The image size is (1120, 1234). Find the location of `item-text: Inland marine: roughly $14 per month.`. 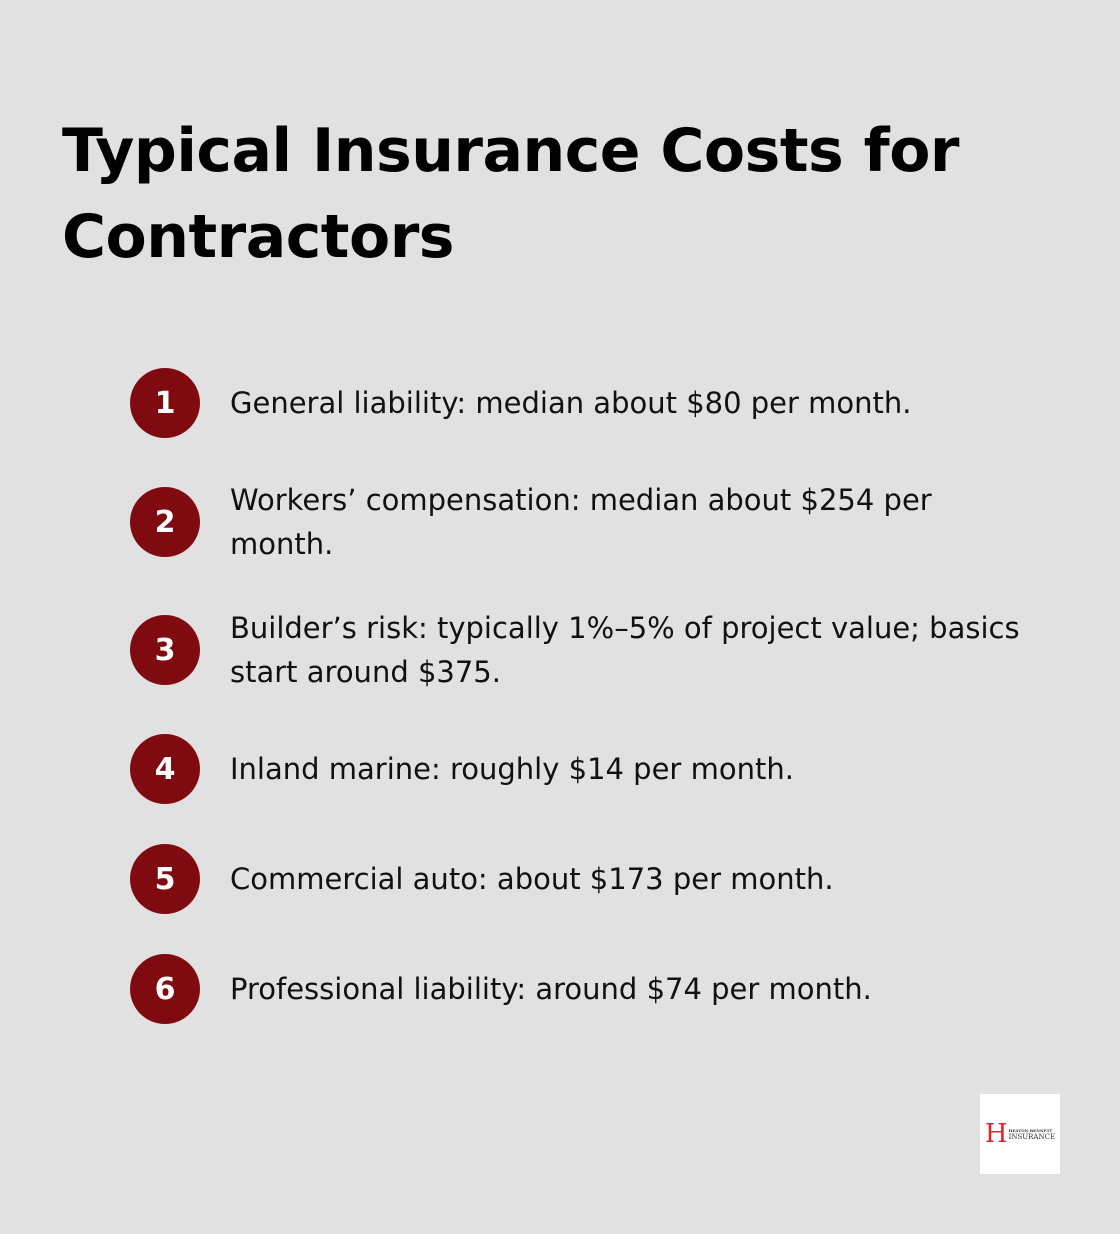

item-text: Inland marine: roughly $14 per month. is located at coordinates (512, 769).